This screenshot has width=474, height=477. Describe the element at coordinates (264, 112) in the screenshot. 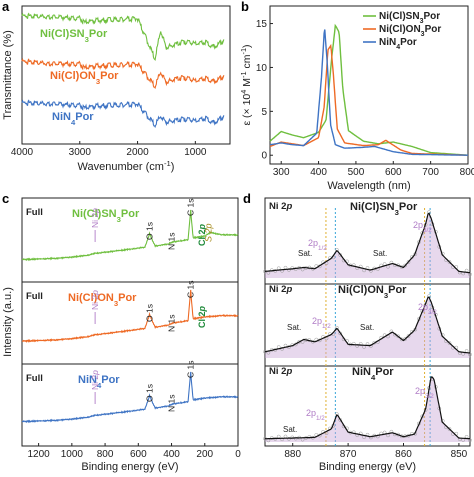

I see `panel-b-ytick-label: 5` at that location.